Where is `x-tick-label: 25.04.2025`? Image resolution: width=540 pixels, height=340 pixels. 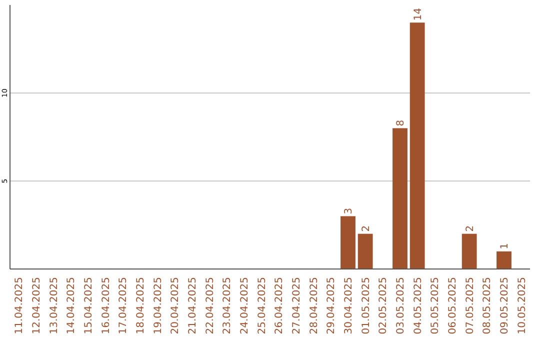 x-tick-label: 25.04.2025 is located at coordinates (262, 305).